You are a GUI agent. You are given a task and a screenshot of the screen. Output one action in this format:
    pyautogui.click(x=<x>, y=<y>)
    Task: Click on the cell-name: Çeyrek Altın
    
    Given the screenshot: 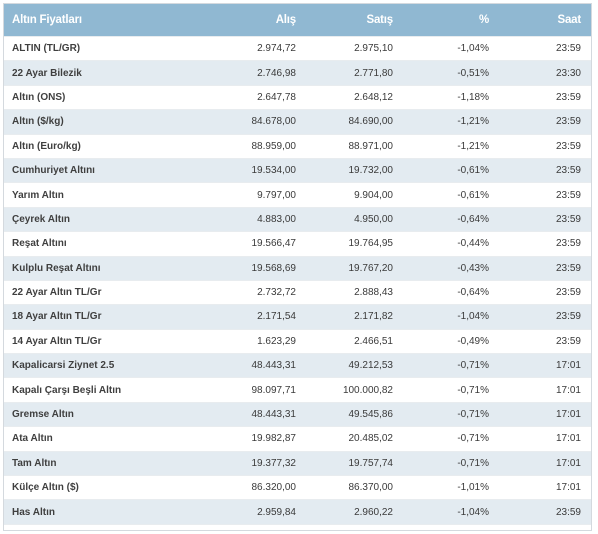 What is the action you would take?
    pyautogui.click(x=79, y=219)
    